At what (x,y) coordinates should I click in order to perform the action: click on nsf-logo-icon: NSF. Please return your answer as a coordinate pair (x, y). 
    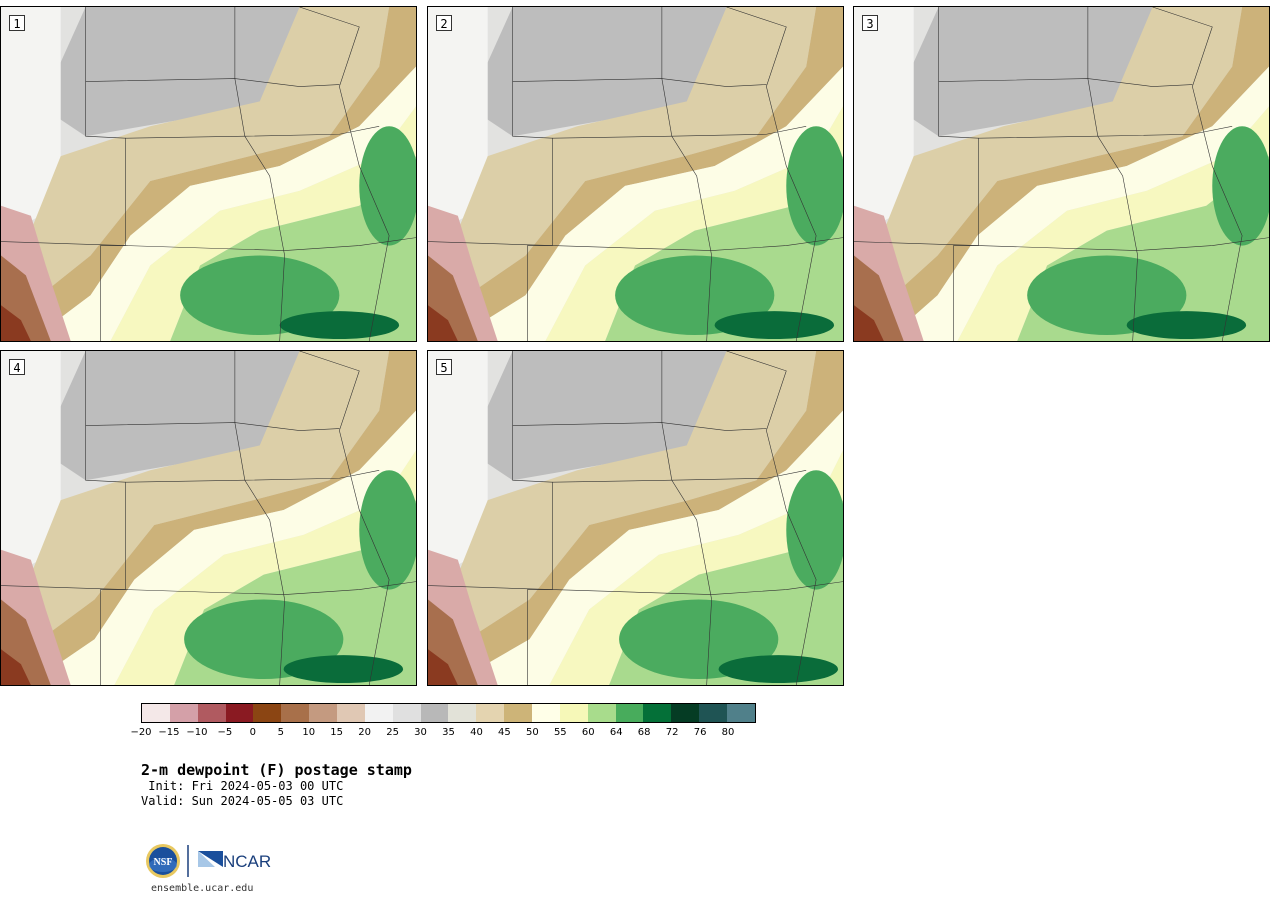
    Looking at the image, I should click on (163, 861).